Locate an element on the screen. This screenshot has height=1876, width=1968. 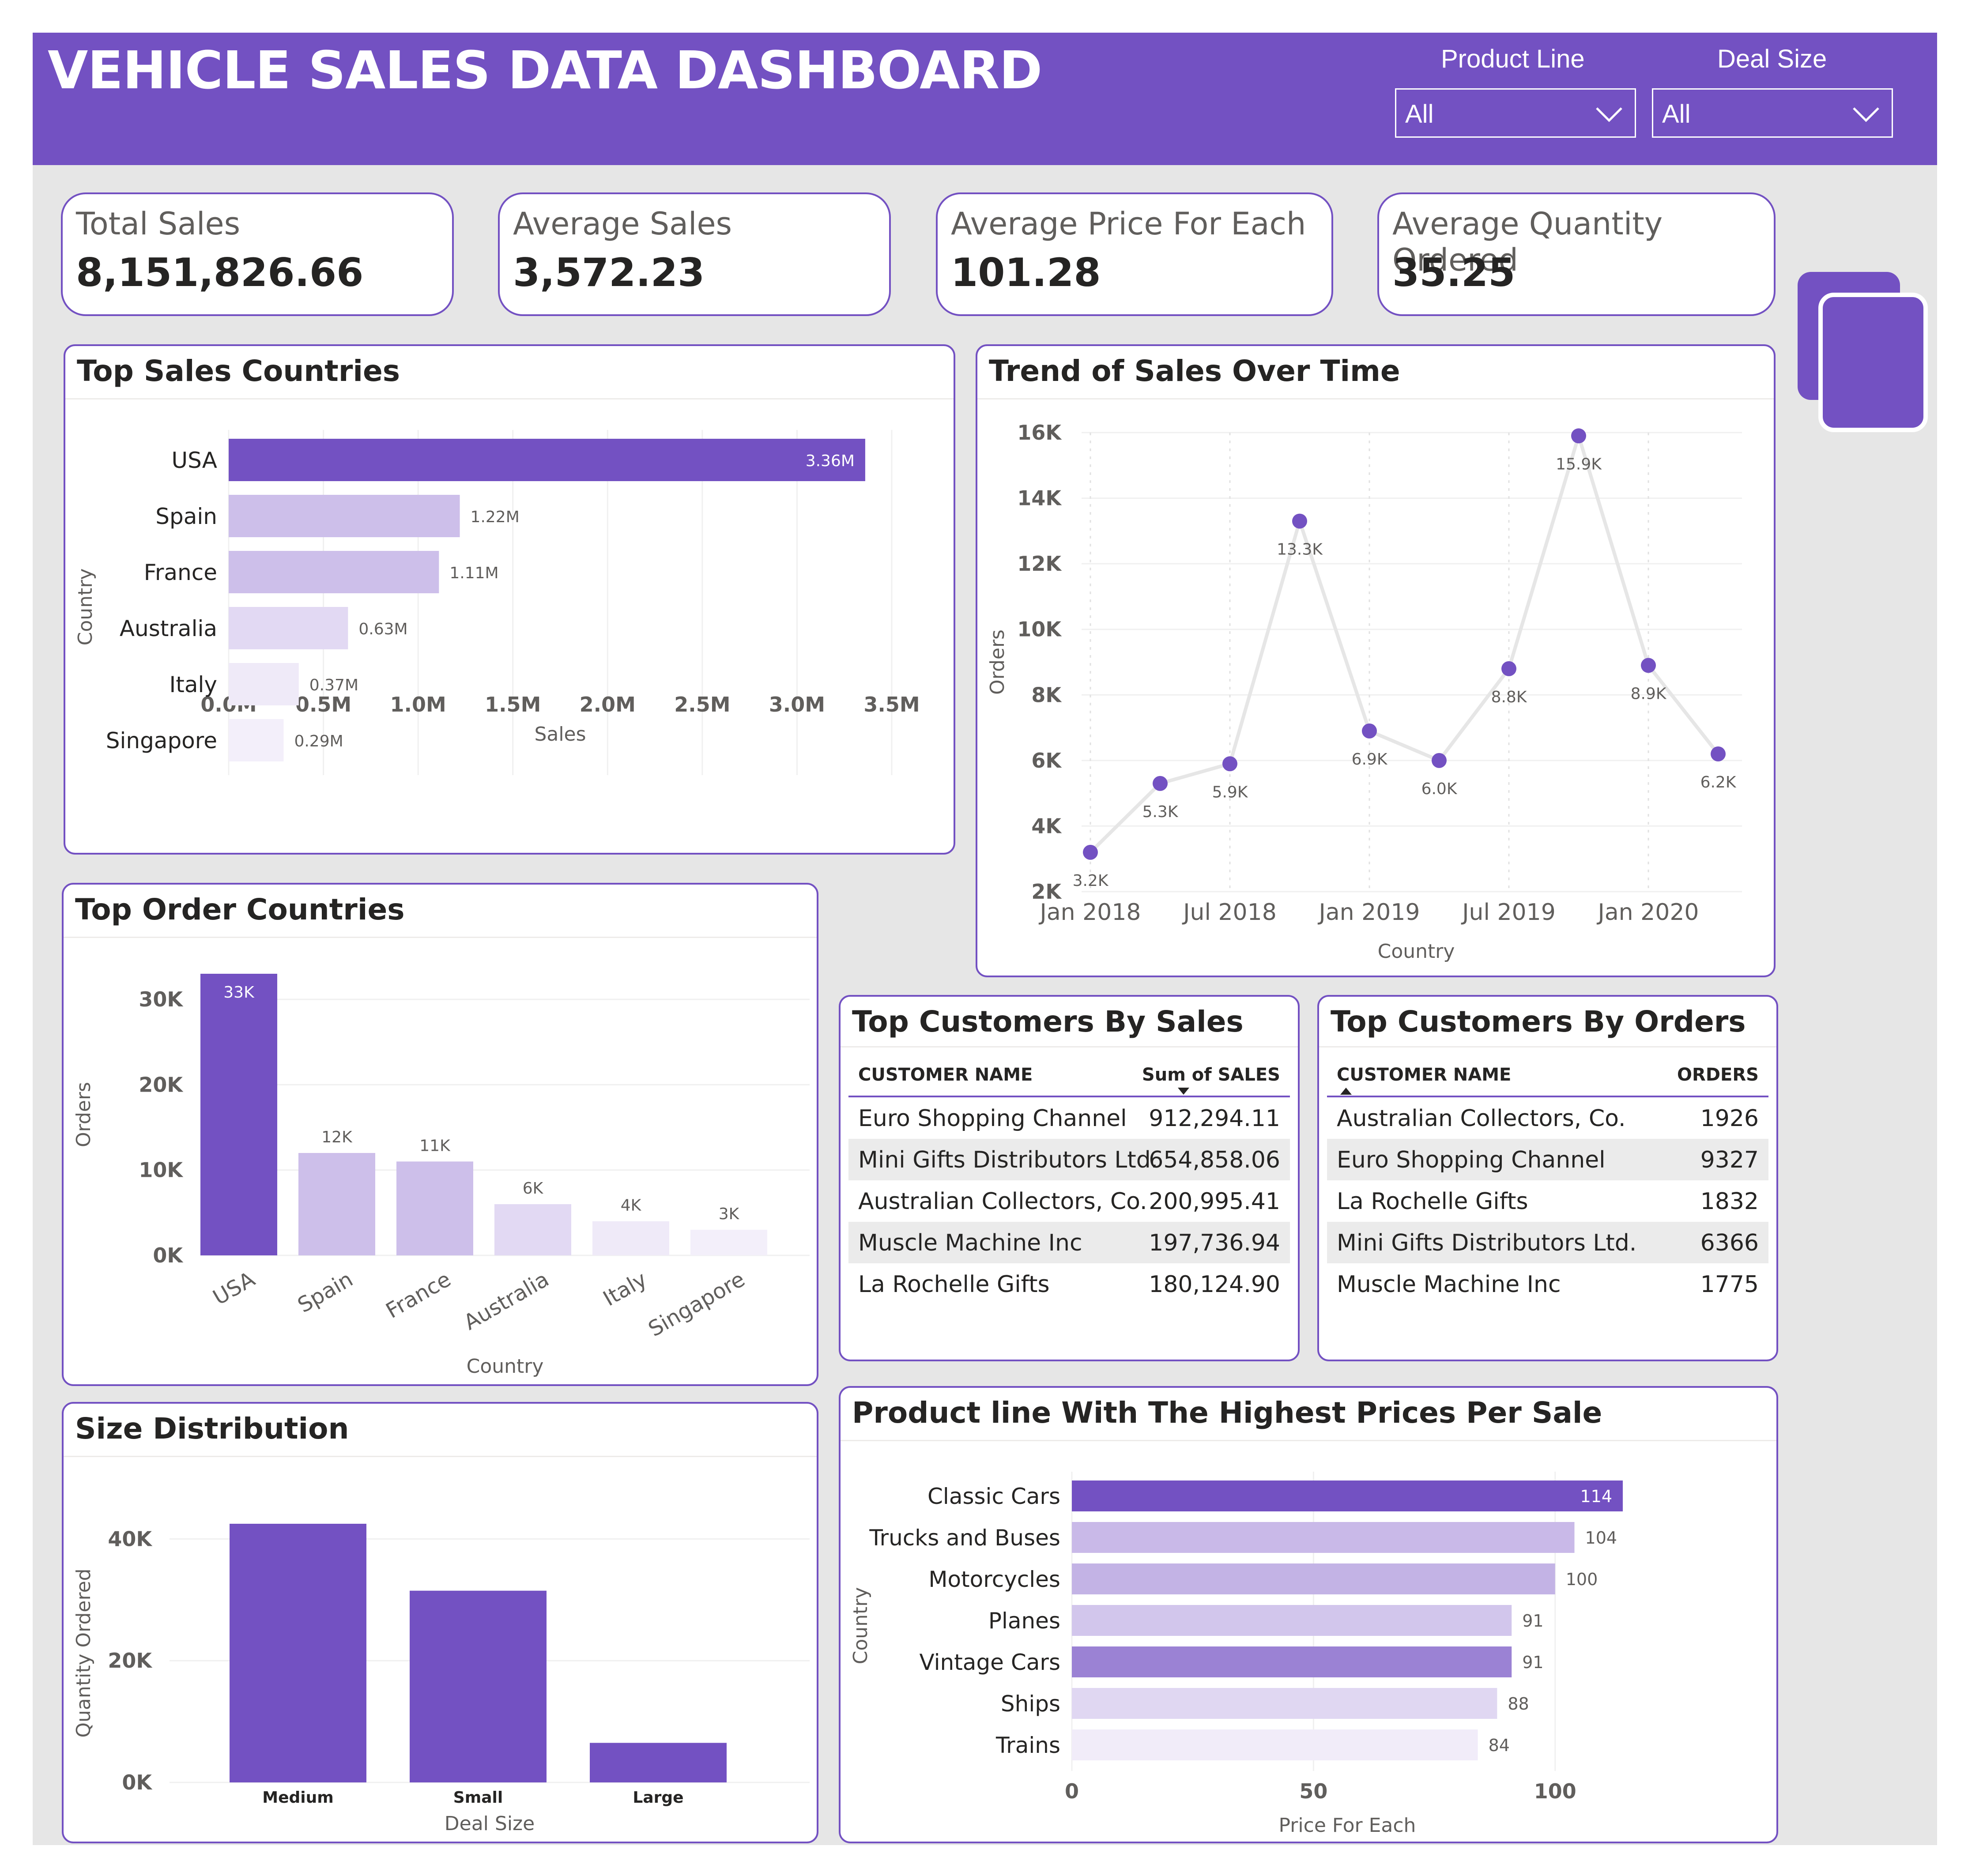
y-tick-label: 14K is located at coordinates (1039, 498).